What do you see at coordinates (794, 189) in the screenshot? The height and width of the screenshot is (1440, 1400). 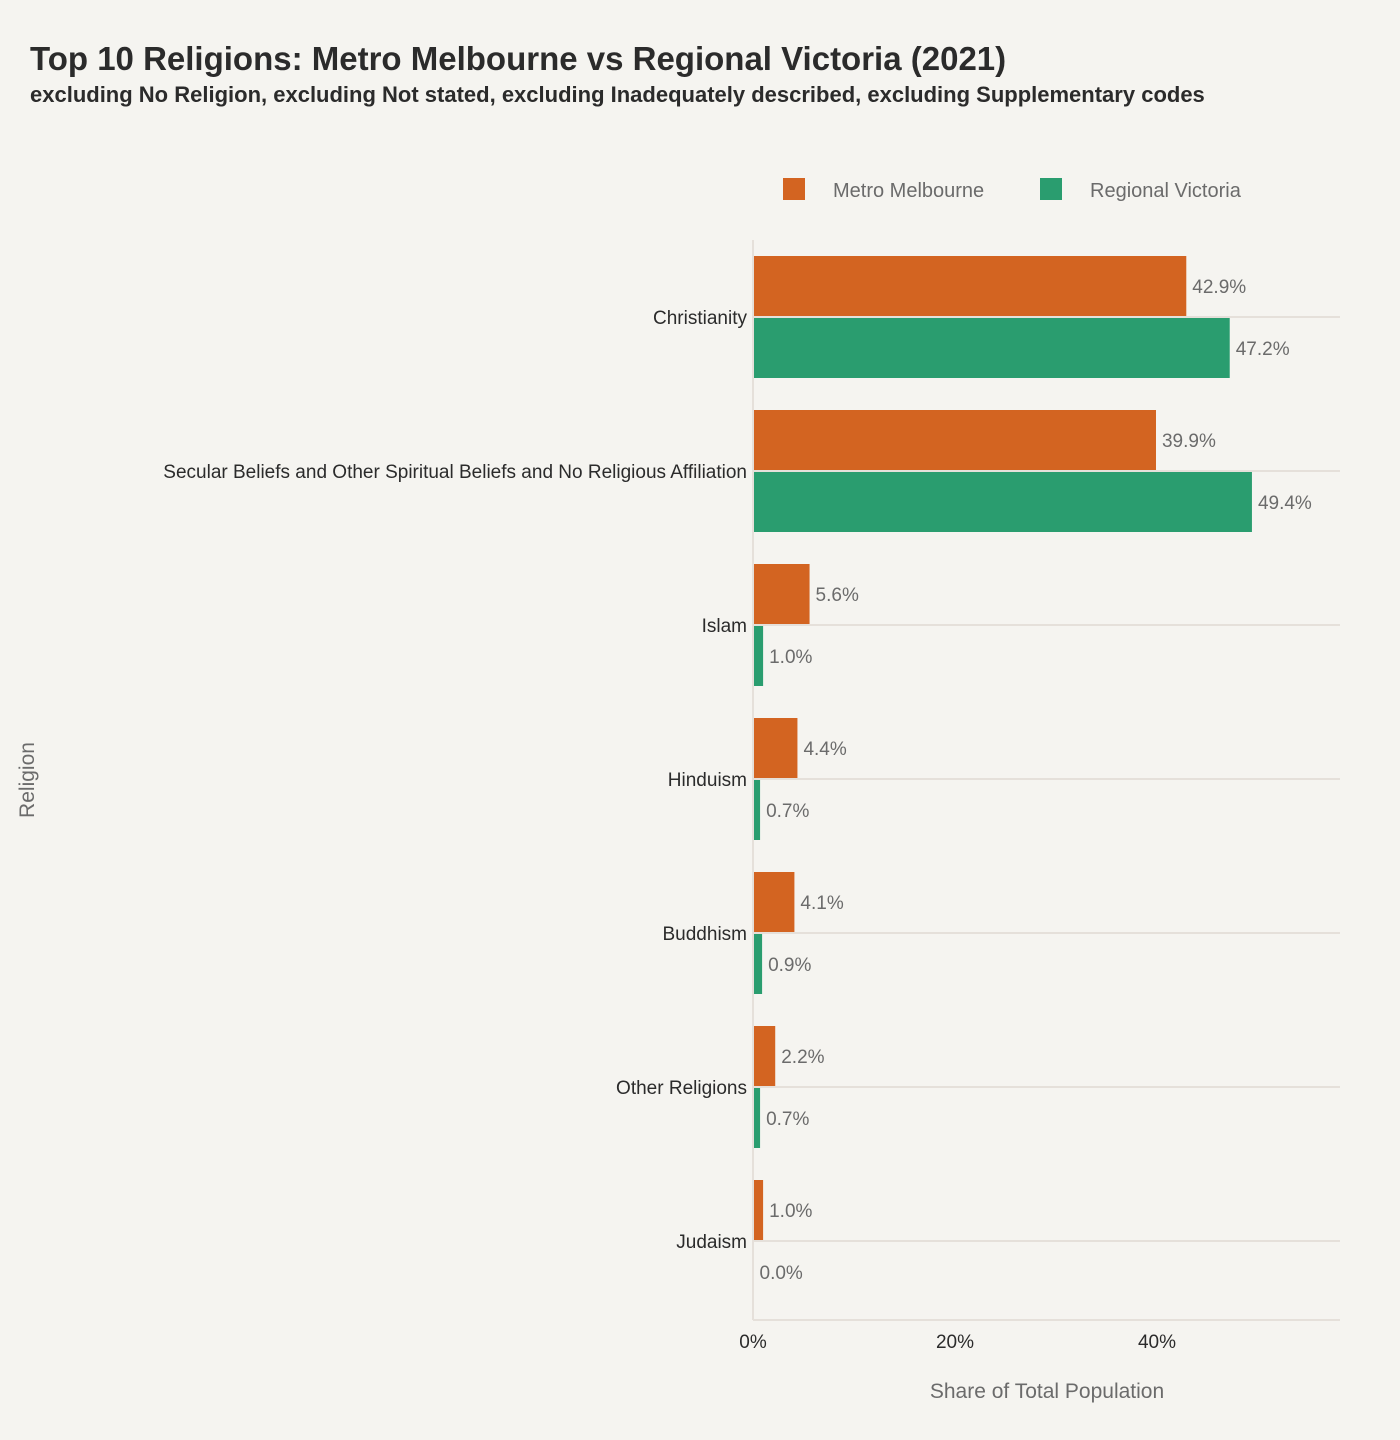 I see `legend-swatch-metro` at bounding box center [794, 189].